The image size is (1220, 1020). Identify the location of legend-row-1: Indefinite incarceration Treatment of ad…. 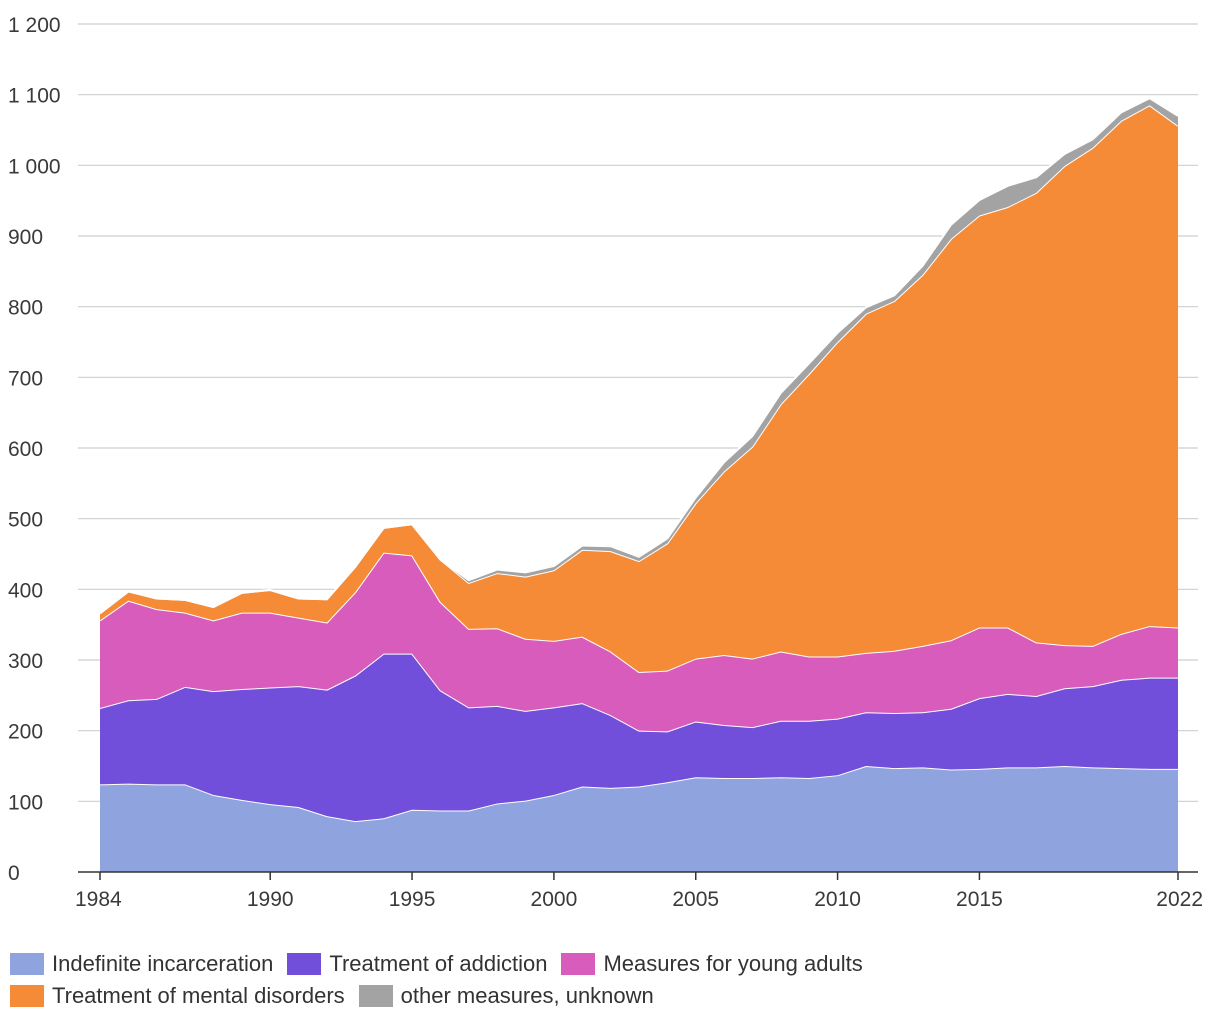
(610, 964).